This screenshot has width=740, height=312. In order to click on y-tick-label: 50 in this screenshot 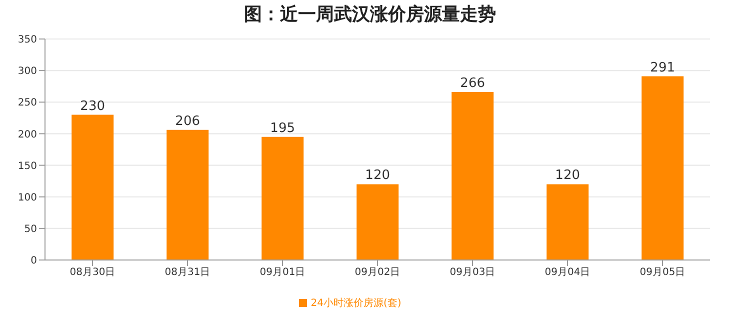, I will do `click(30, 229)`.